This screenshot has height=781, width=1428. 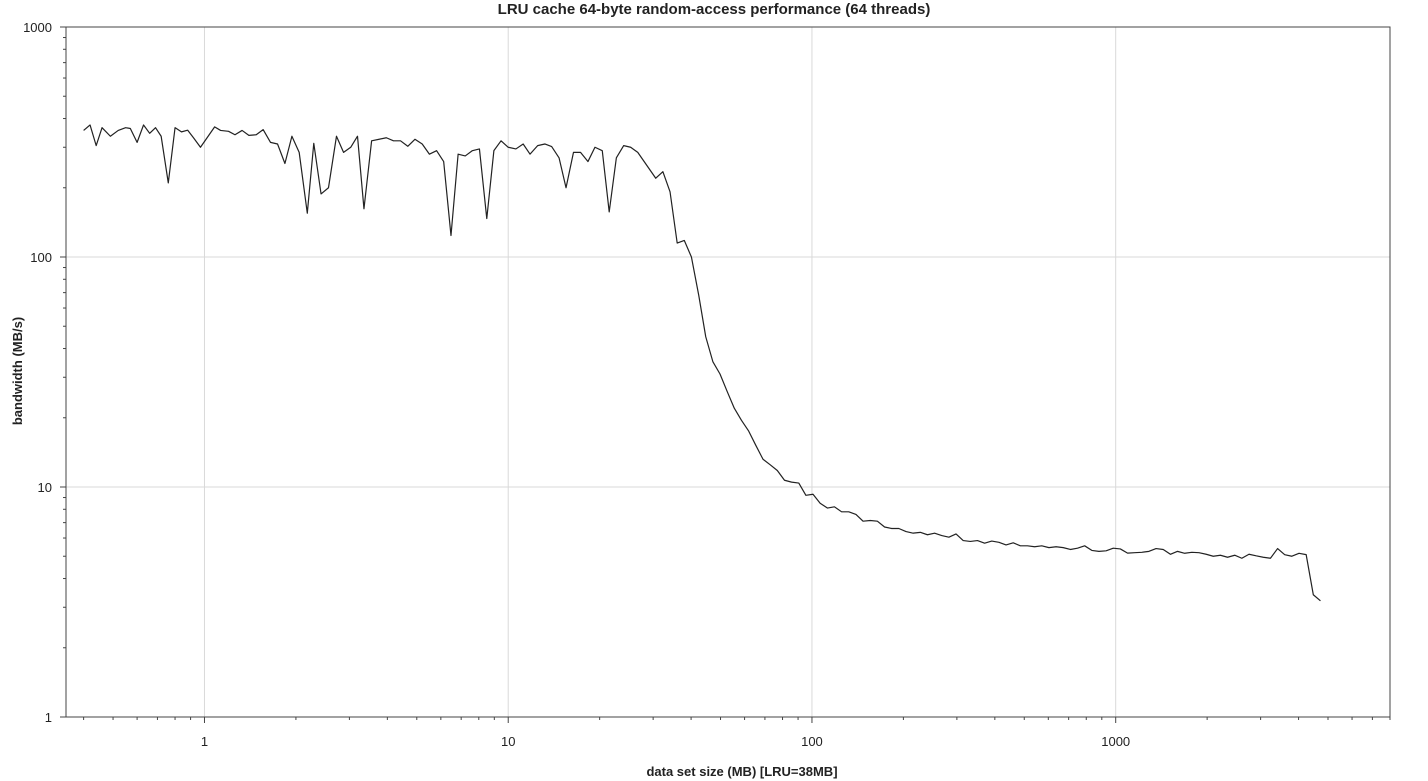 I want to click on x-axis-label: data set size (MB) [LRU=38MB], so click(x=741, y=771).